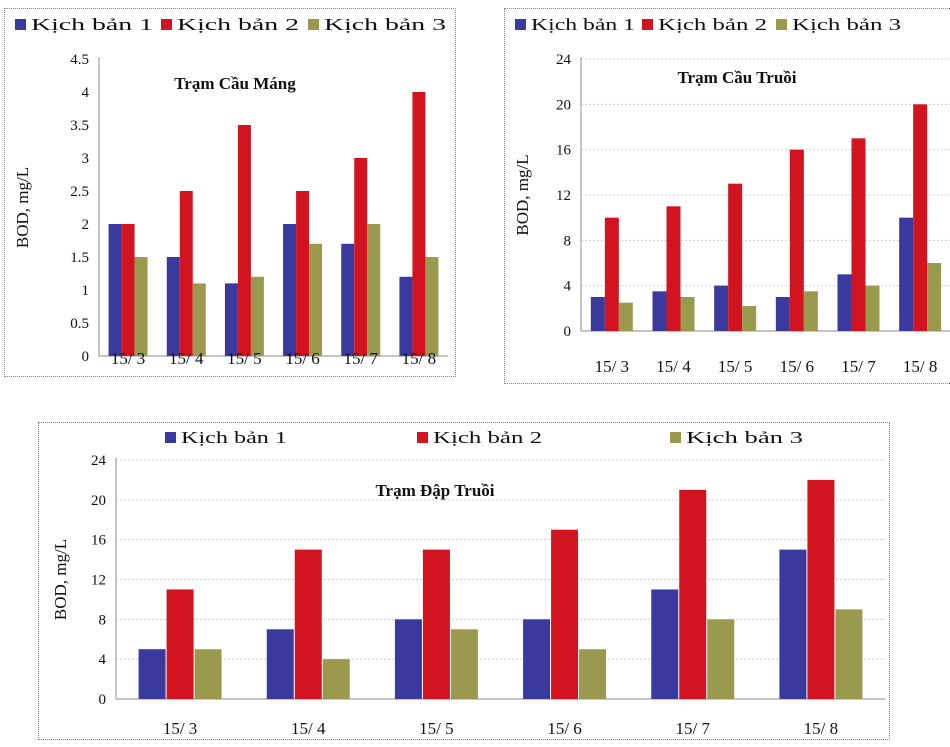 This screenshot has width=950, height=747. What do you see at coordinates (235, 83) in the screenshot?
I see `chart-title: Trạm Cầu Máng` at bounding box center [235, 83].